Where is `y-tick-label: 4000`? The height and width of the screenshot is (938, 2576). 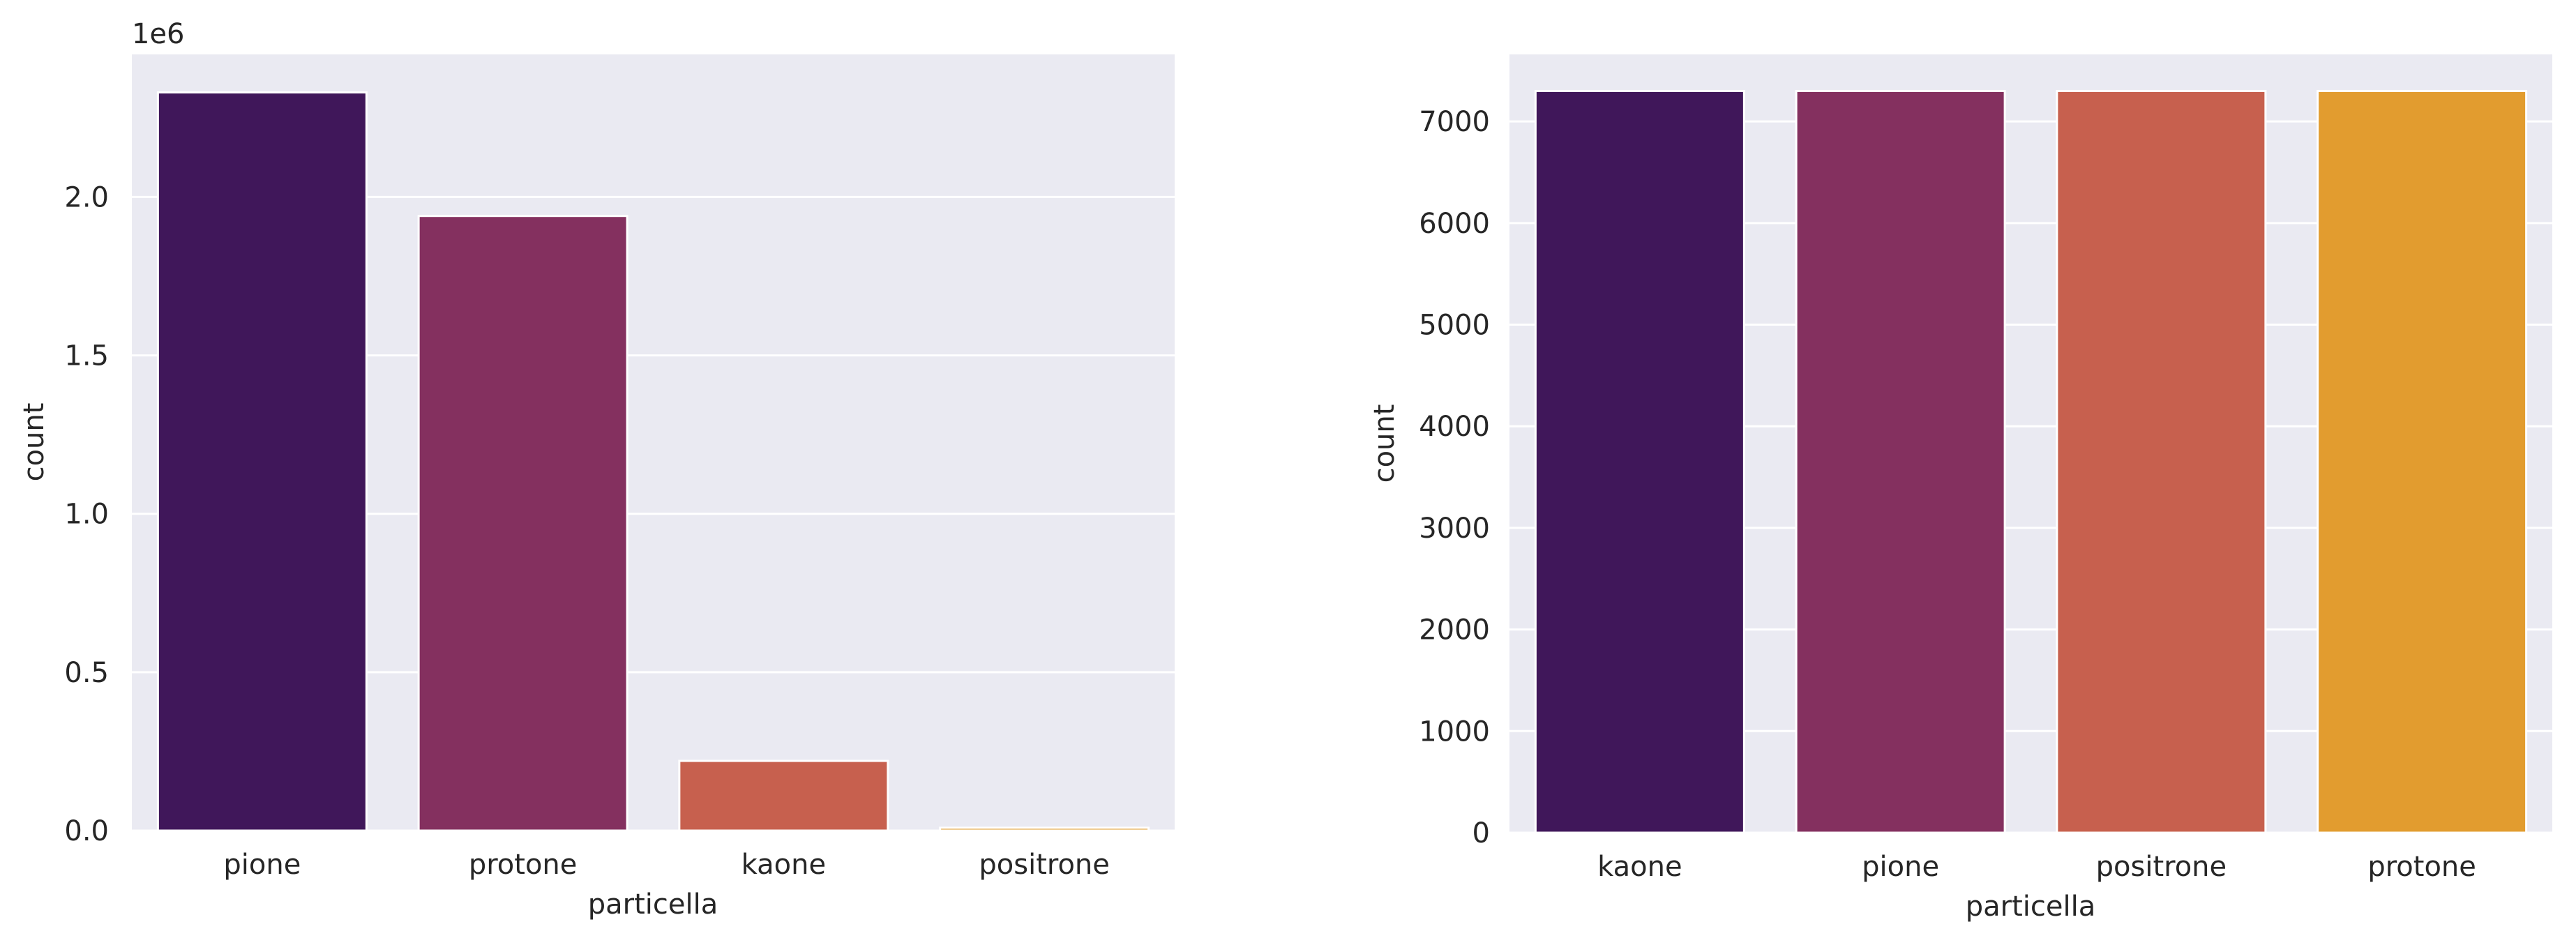 y-tick-label: 4000 is located at coordinates (1454, 427).